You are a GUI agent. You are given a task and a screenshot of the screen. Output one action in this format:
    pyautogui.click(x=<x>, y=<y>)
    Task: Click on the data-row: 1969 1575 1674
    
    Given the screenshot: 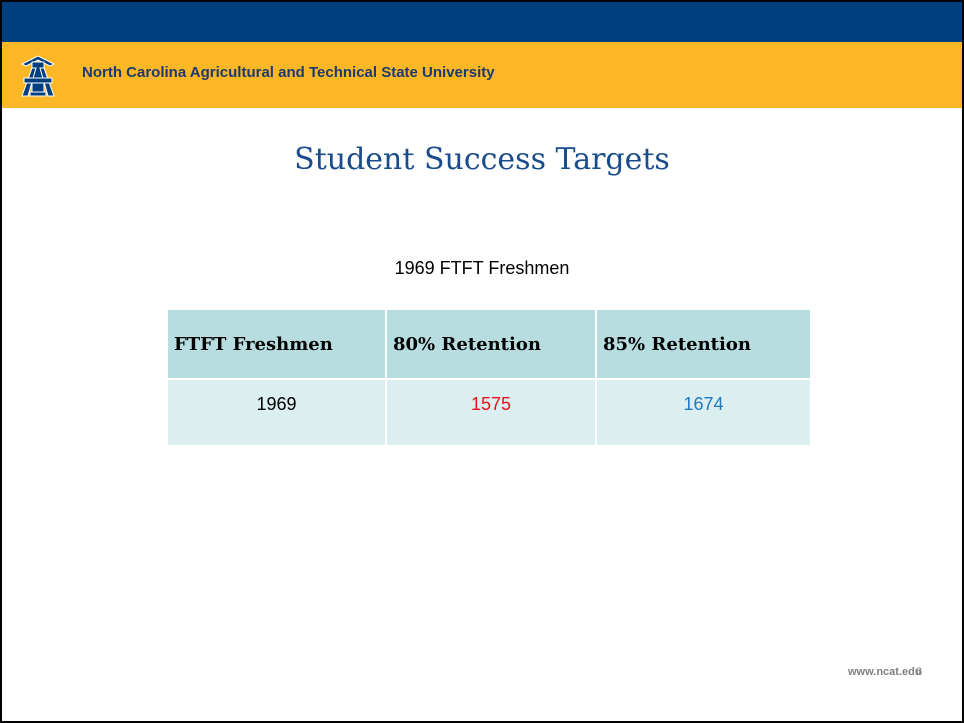 What is the action you would take?
    pyautogui.click(x=490, y=412)
    